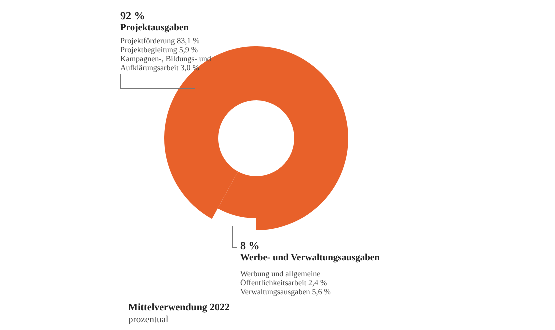  Describe the element at coordinates (284, 283) in the screenshot. I see `text: Öffentlichkeitsarbeit 2,4 %` at that location.